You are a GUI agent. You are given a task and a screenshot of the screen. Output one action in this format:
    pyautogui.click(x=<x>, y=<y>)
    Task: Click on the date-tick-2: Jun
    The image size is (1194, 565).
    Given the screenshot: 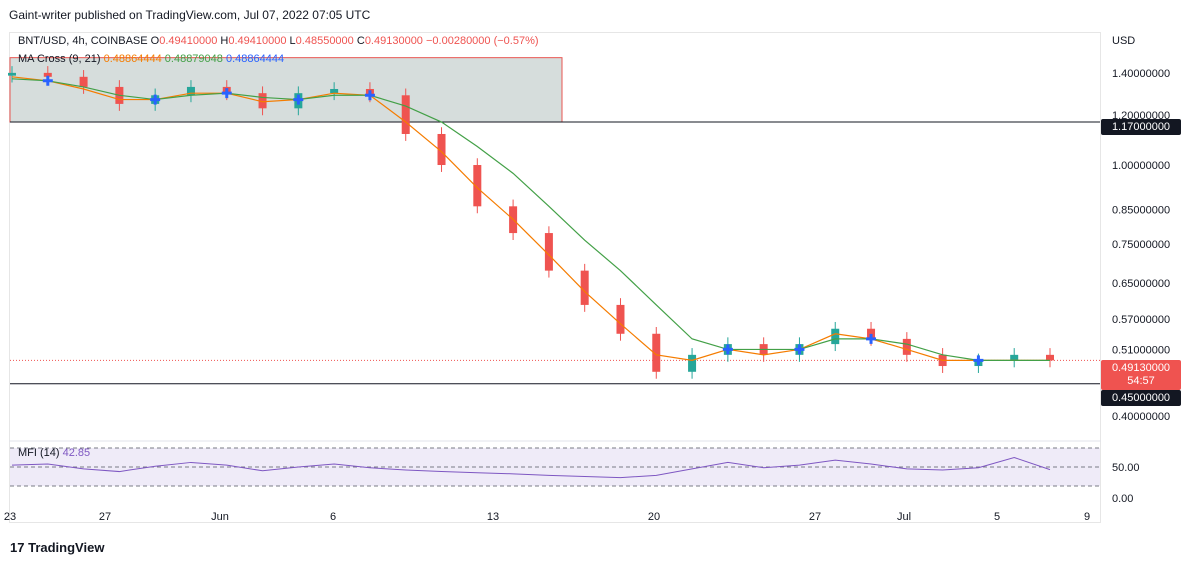 What is the action you would take?
    pyautogui.click(x=220, y=517)
    